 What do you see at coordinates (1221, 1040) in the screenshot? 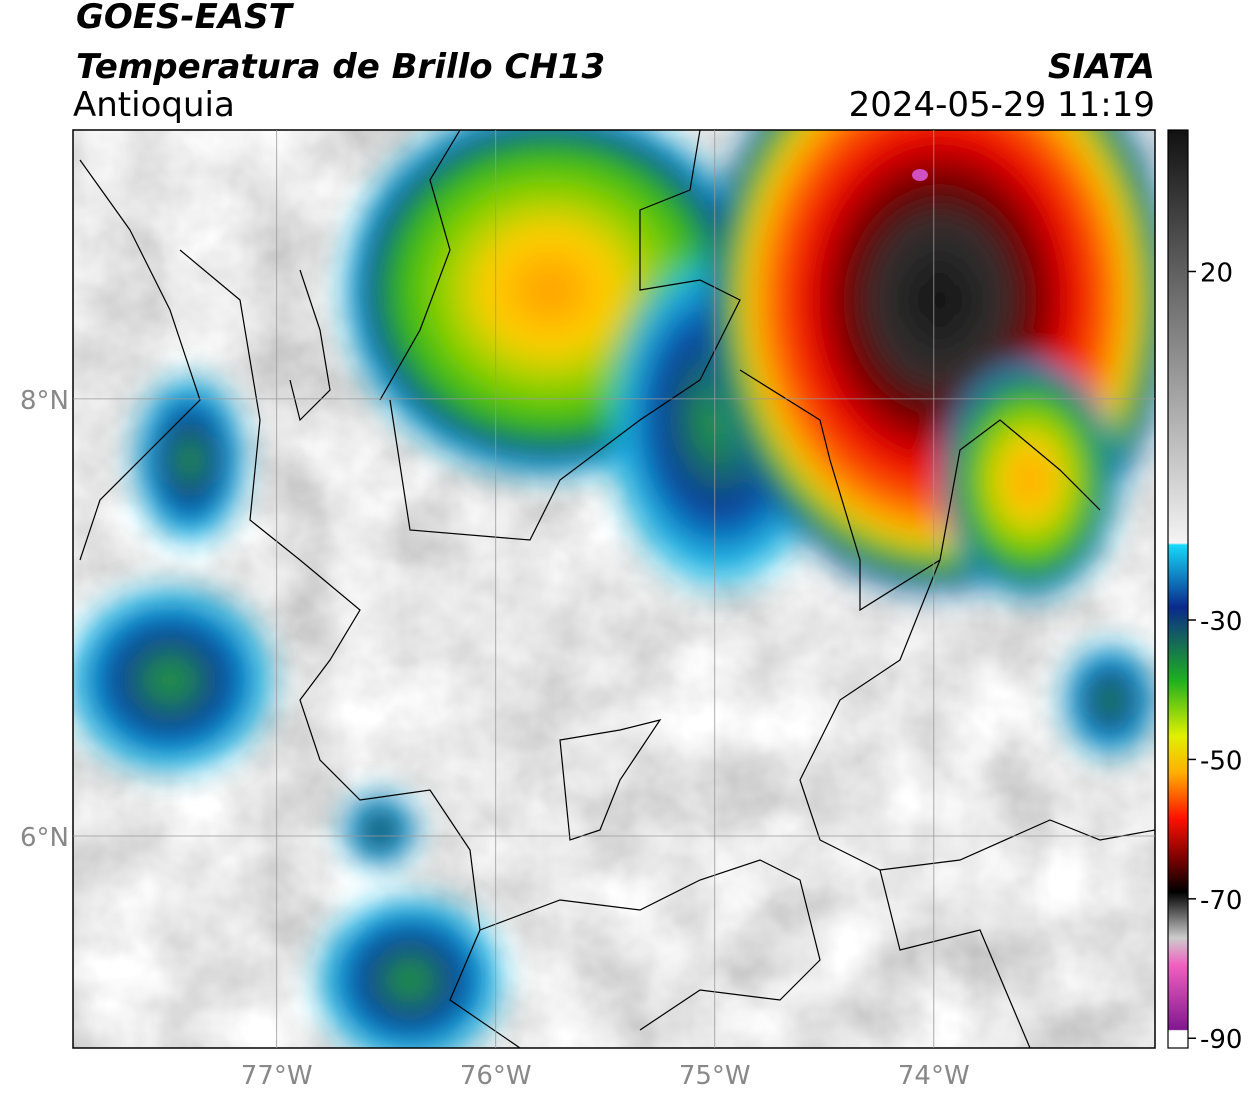
I see `colorbar-tick-label: -90` at bounding box center [1221, 1040].